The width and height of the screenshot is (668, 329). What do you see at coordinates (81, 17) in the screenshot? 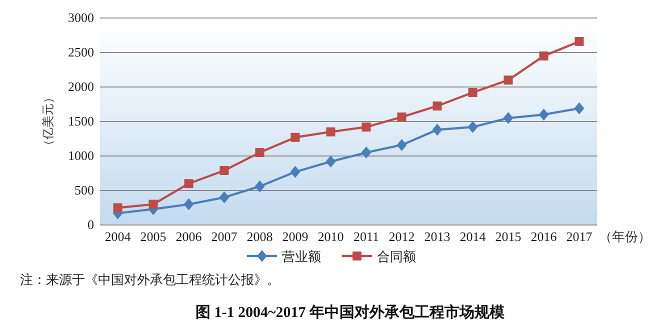
I see `y-tick-label: 3000` at bounding box center [81, 17].